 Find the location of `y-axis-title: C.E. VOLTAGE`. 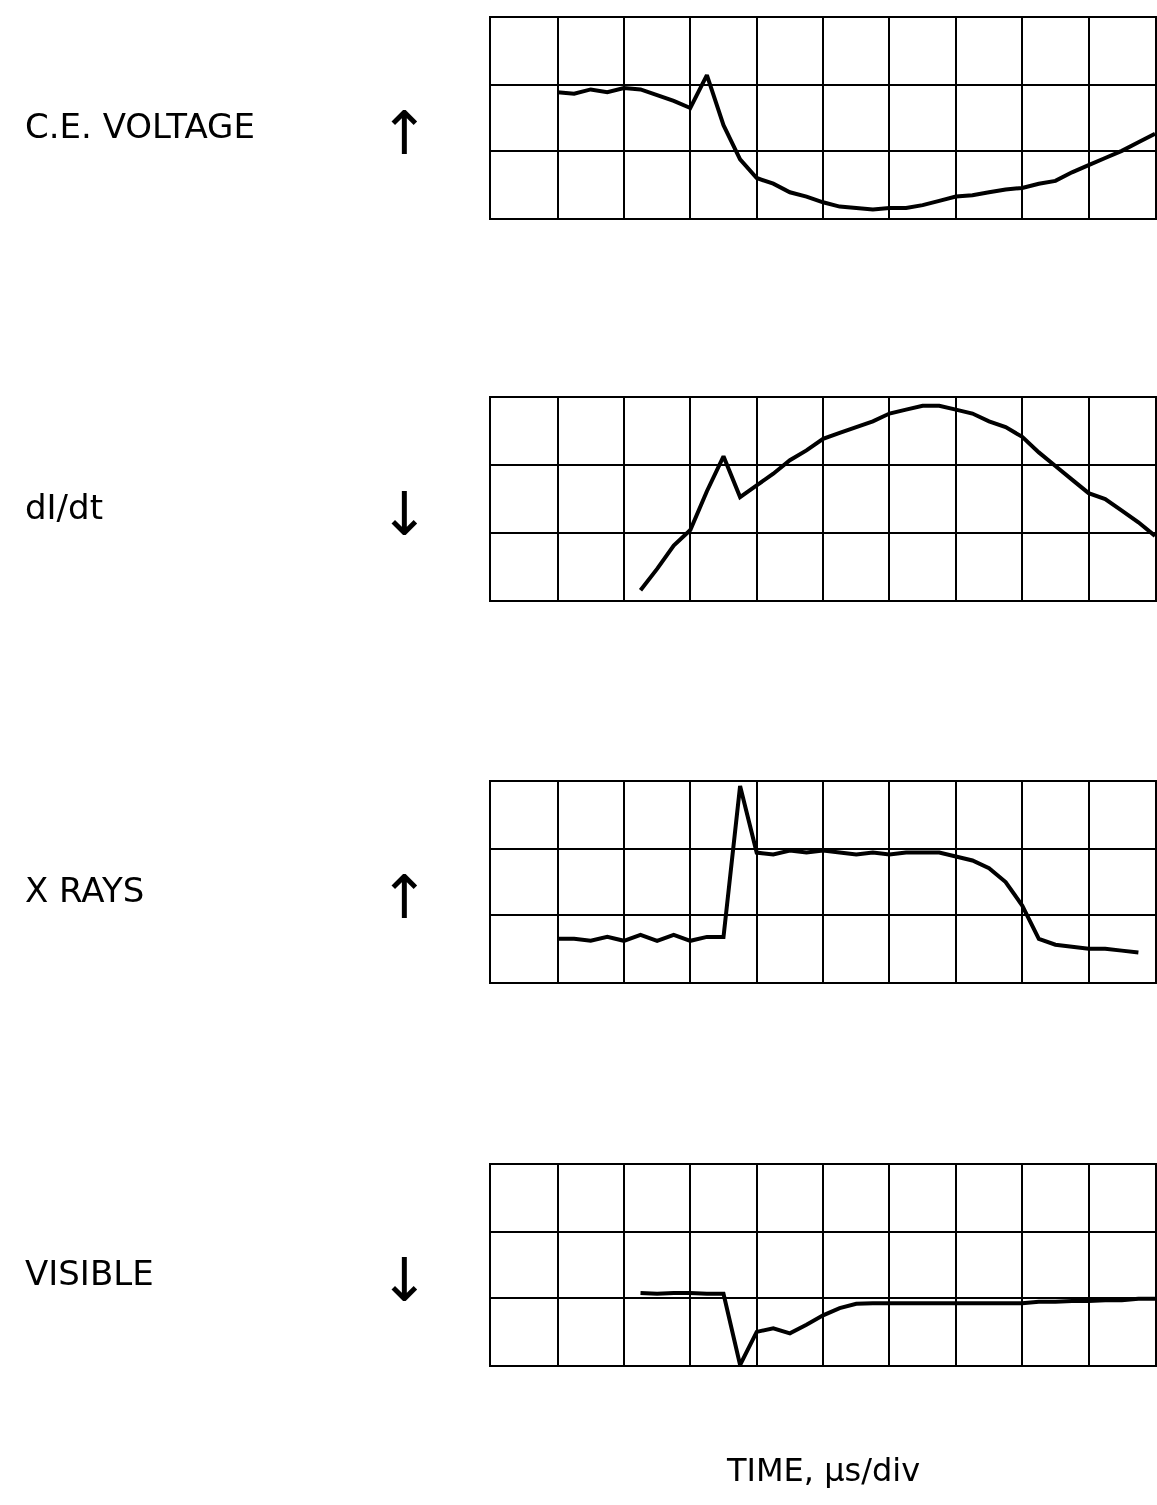

y-axis-title: C.E. VOLTAGE is located at coordinates (140, 126).